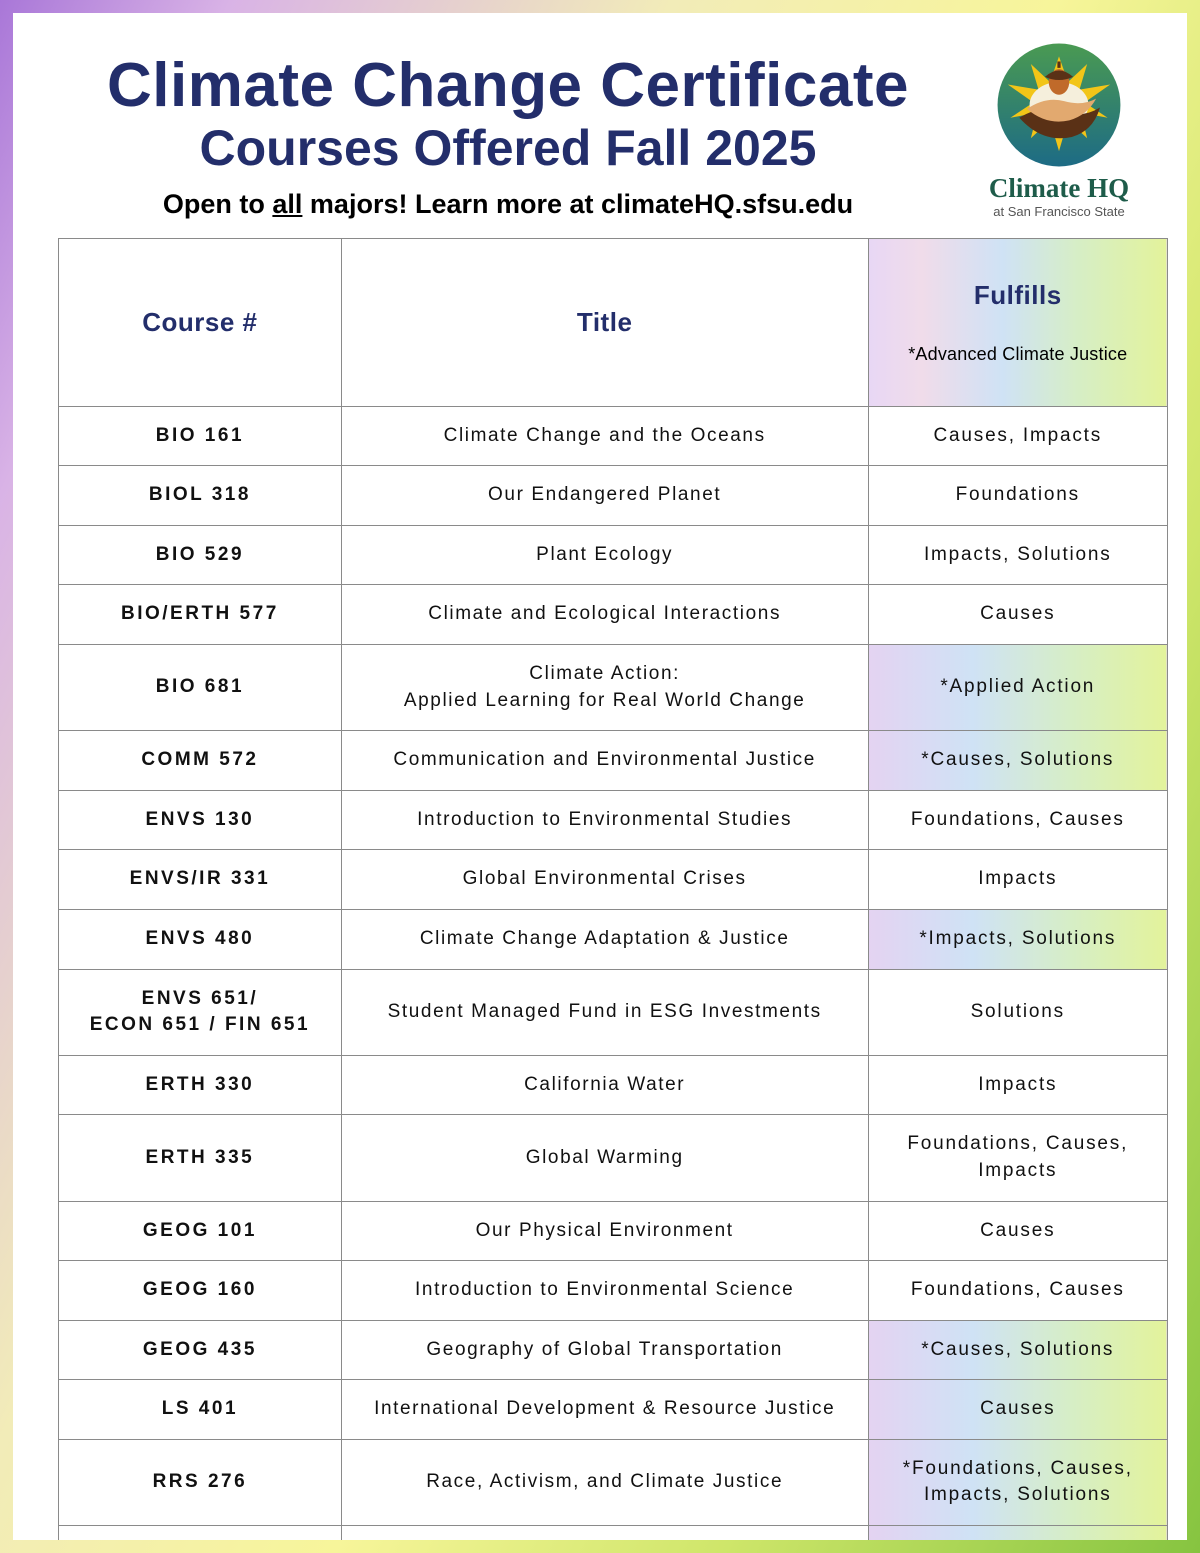 Image resolution: width=1200 pixels, height=1553 pixels. What do you see at coordinates (1018, 1012) in the screenshot?
I see `fulfills-cell: Solutions` at bounding box center [1018, 1012].